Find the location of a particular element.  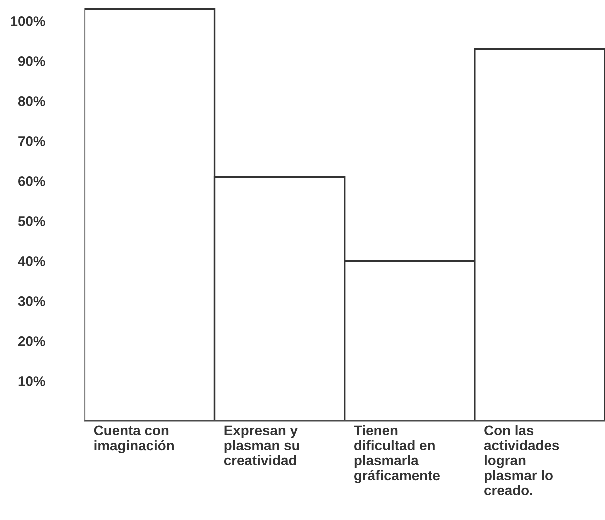

x-tick-label: Cuenta con imaginación is located at coordinates (134, 440).